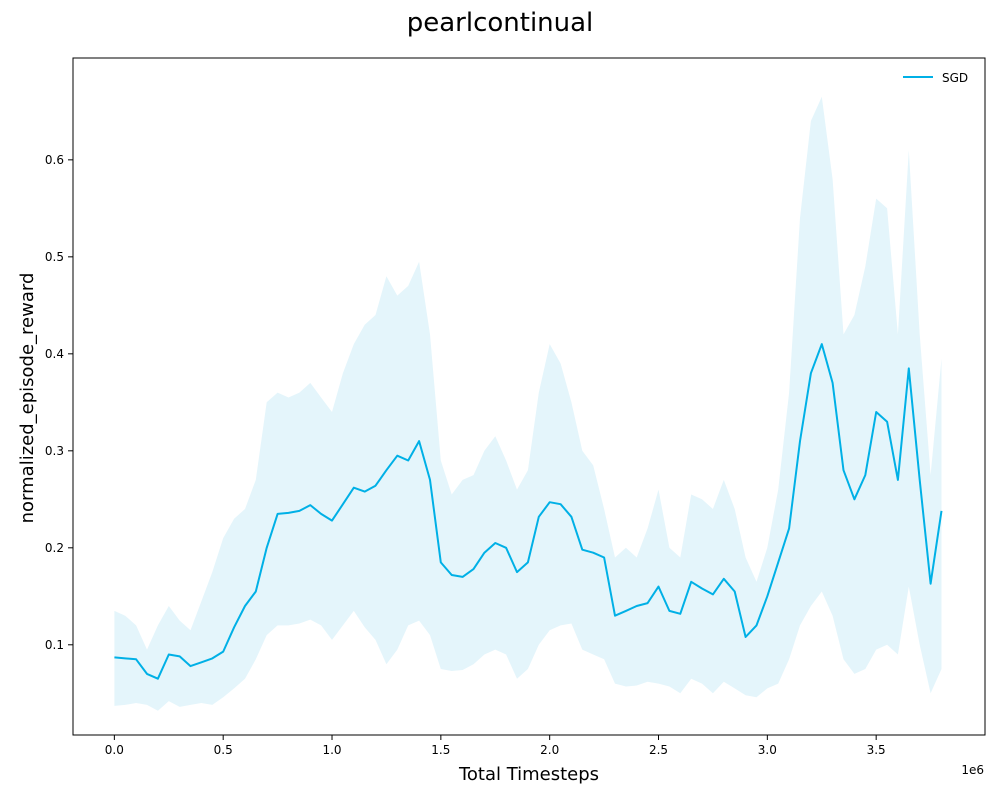 This screenshot has width=1000, height=800. I want to click on y-tick-label: 0.5, so click(54, 257).